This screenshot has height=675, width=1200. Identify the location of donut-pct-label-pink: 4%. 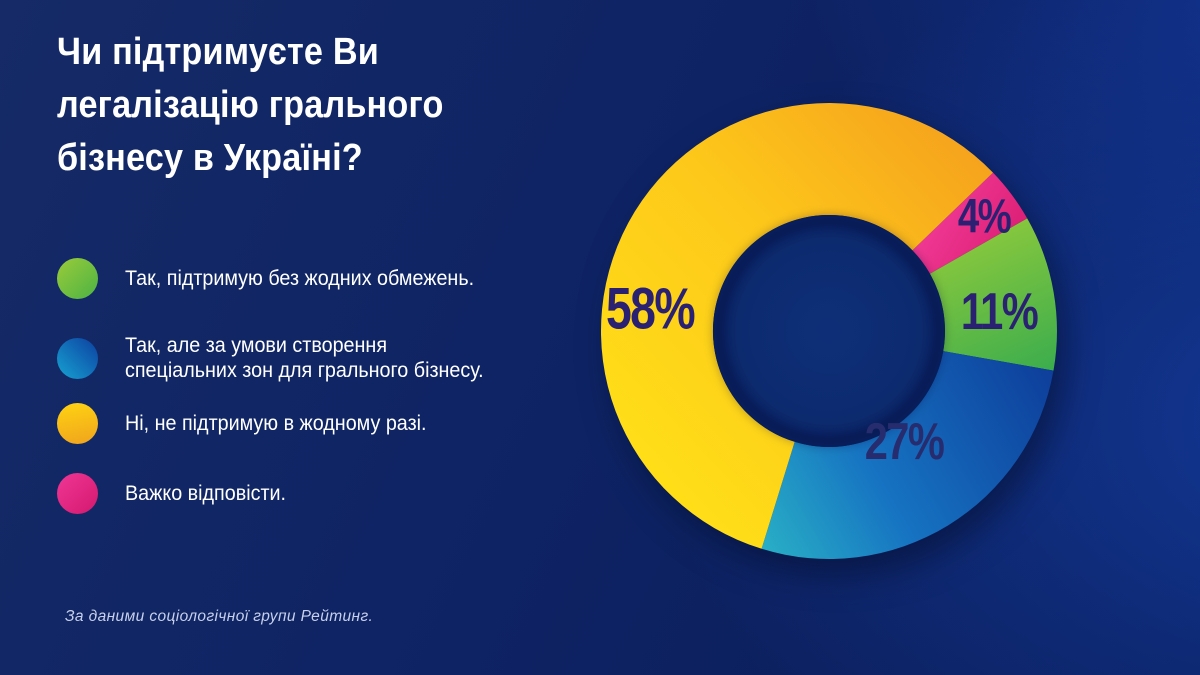
(983, 217).